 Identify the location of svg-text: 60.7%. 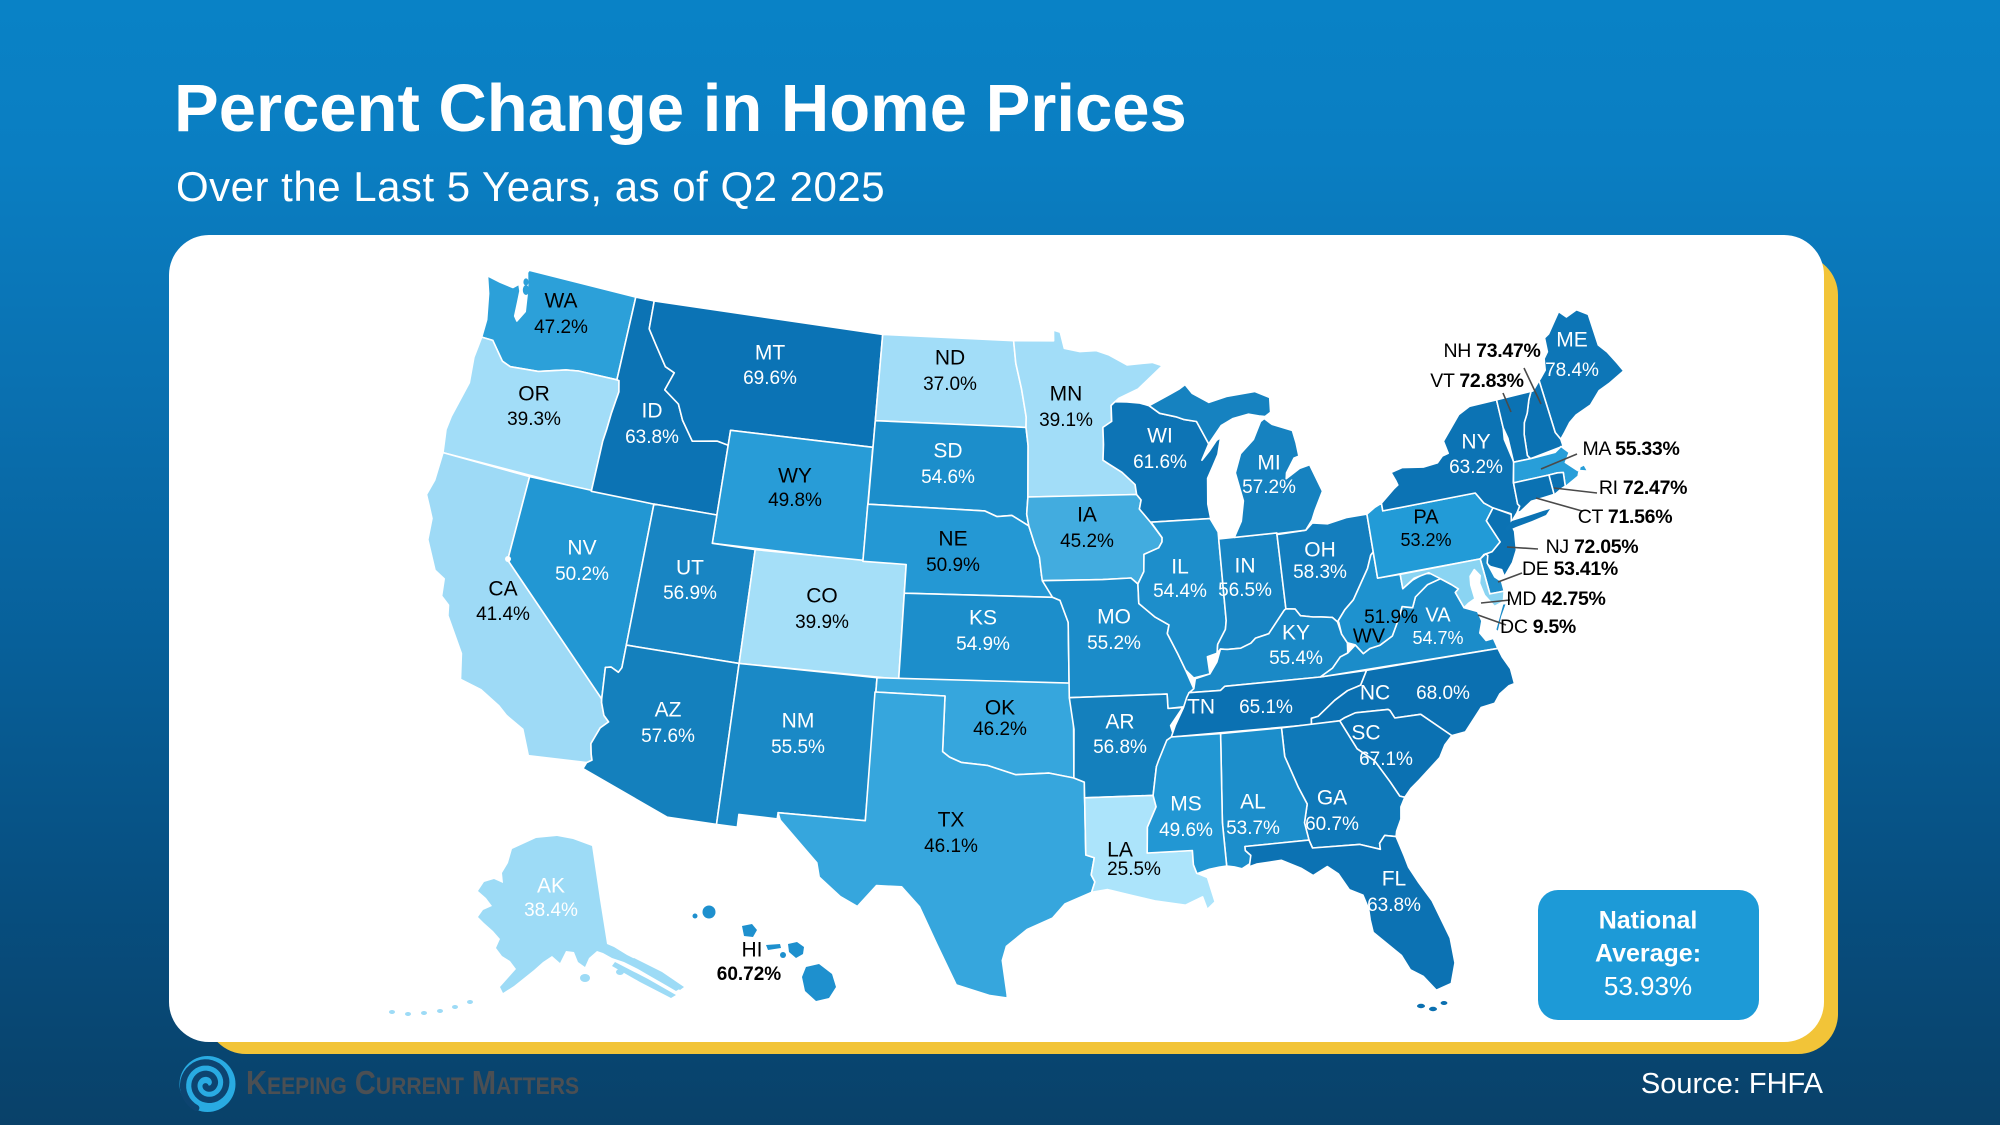
(1332, 824).